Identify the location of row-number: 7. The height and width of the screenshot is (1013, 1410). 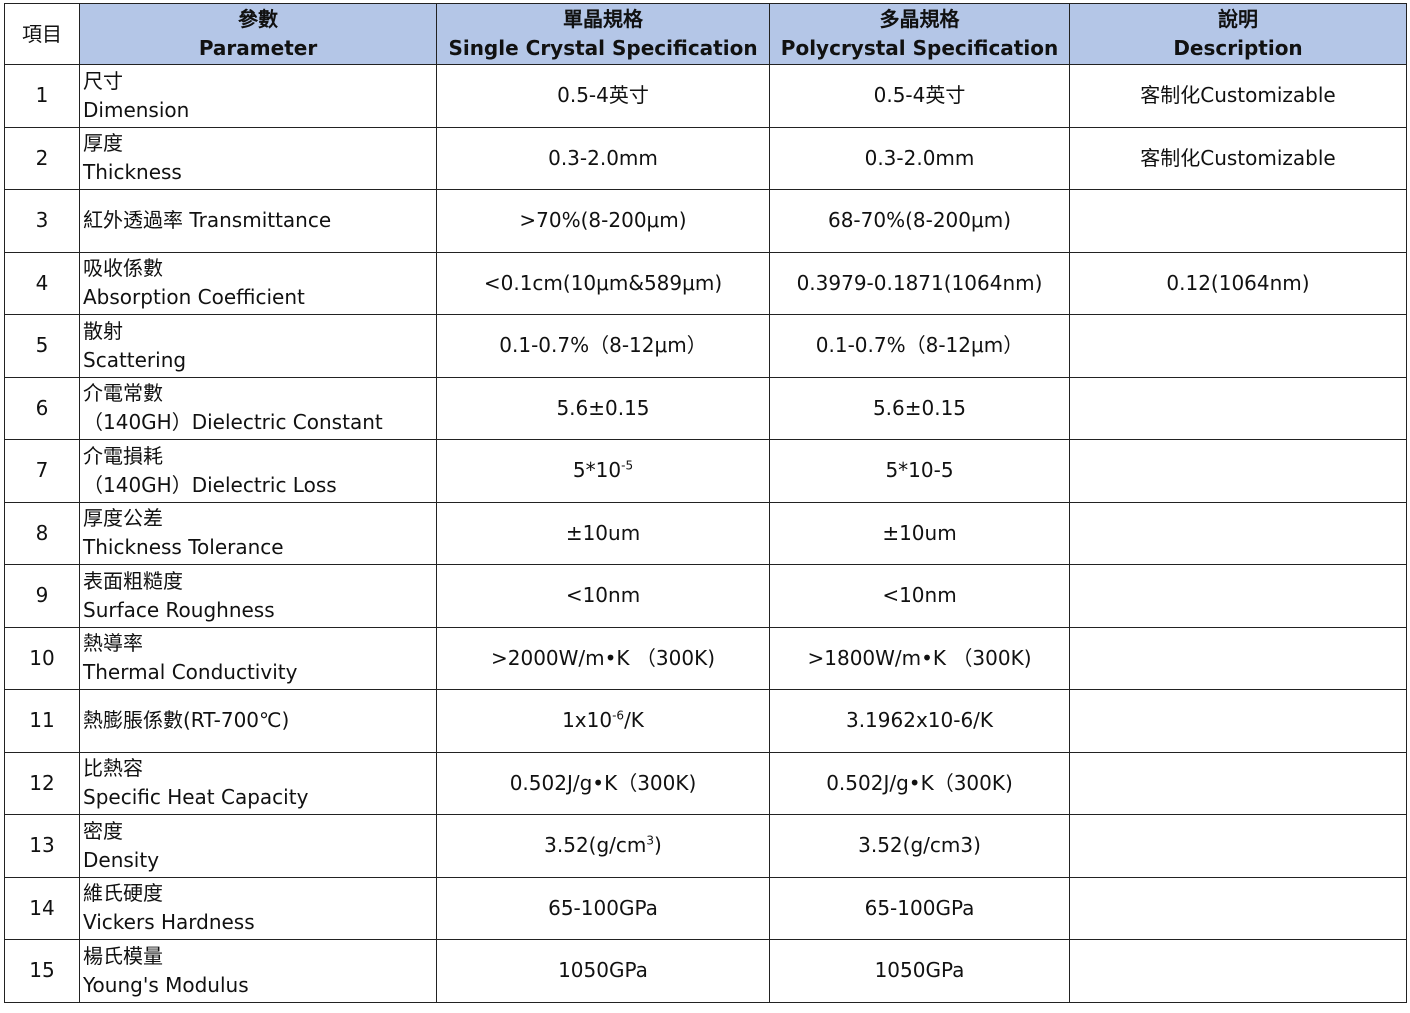
(42, 471).